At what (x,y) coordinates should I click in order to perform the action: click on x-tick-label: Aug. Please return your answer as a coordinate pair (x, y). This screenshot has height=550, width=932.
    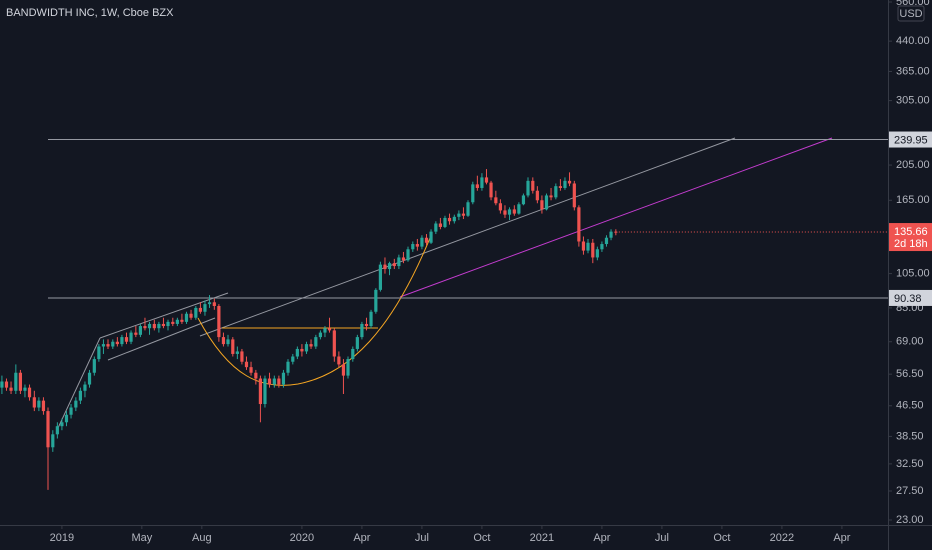
    Looking at the image, I should click on (202, 538).